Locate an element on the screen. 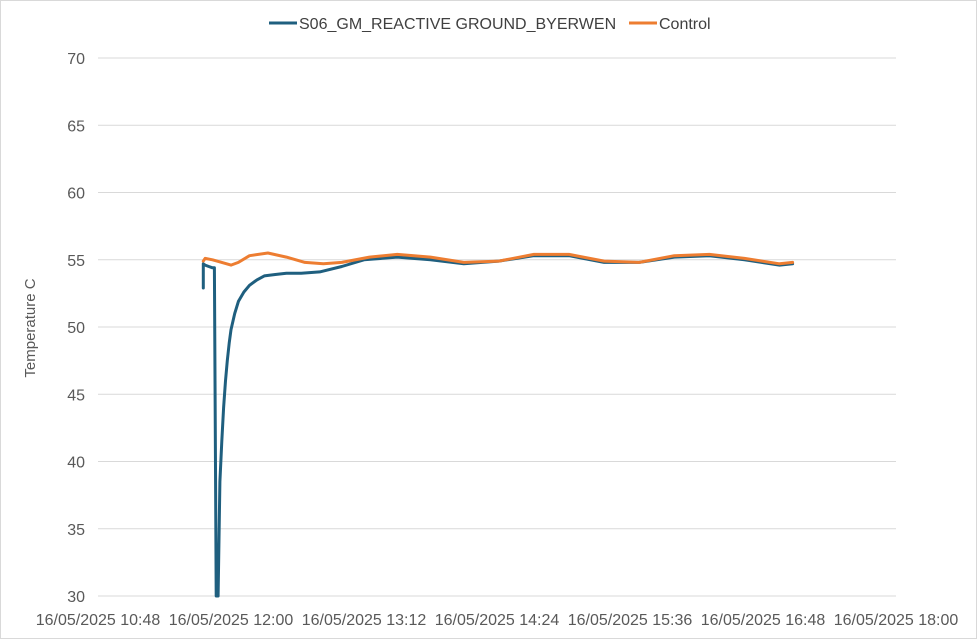 This screenshot has width=977, height=643. legend: S06_GM_REACTIVE GROUND_BYERWEN Control is located at coordinates (490, 24).